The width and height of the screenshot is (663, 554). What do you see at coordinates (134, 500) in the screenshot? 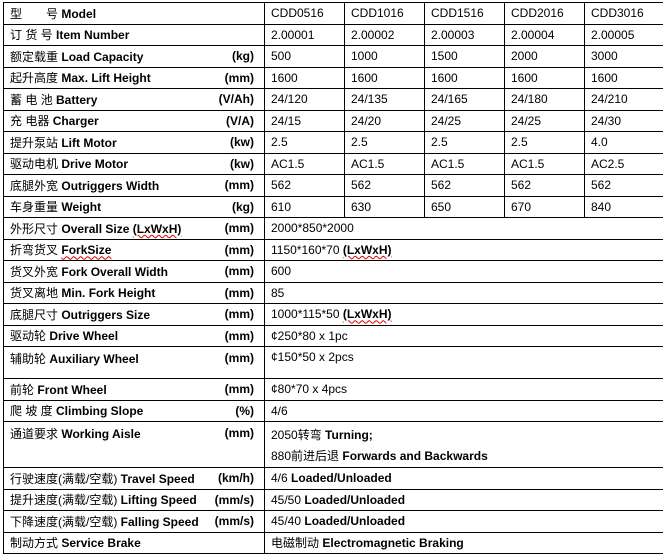
I see `spec-label: 提升速度(满载/空载) Lifting Speed(mm/s)` at bounding box center [134, 500].